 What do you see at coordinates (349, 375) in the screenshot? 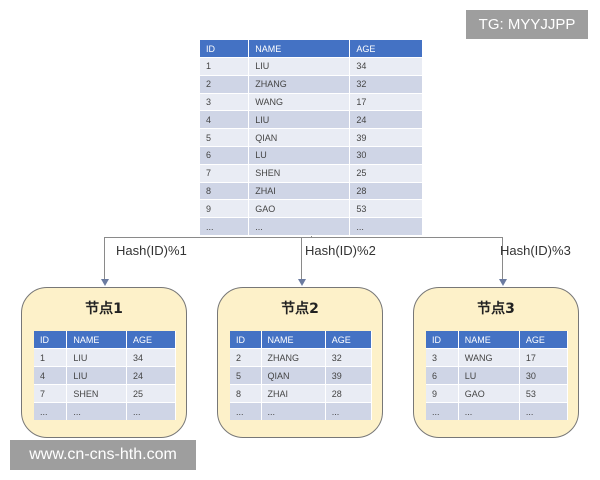
I see `table-cell: 39` at bounding box center [349, 375].